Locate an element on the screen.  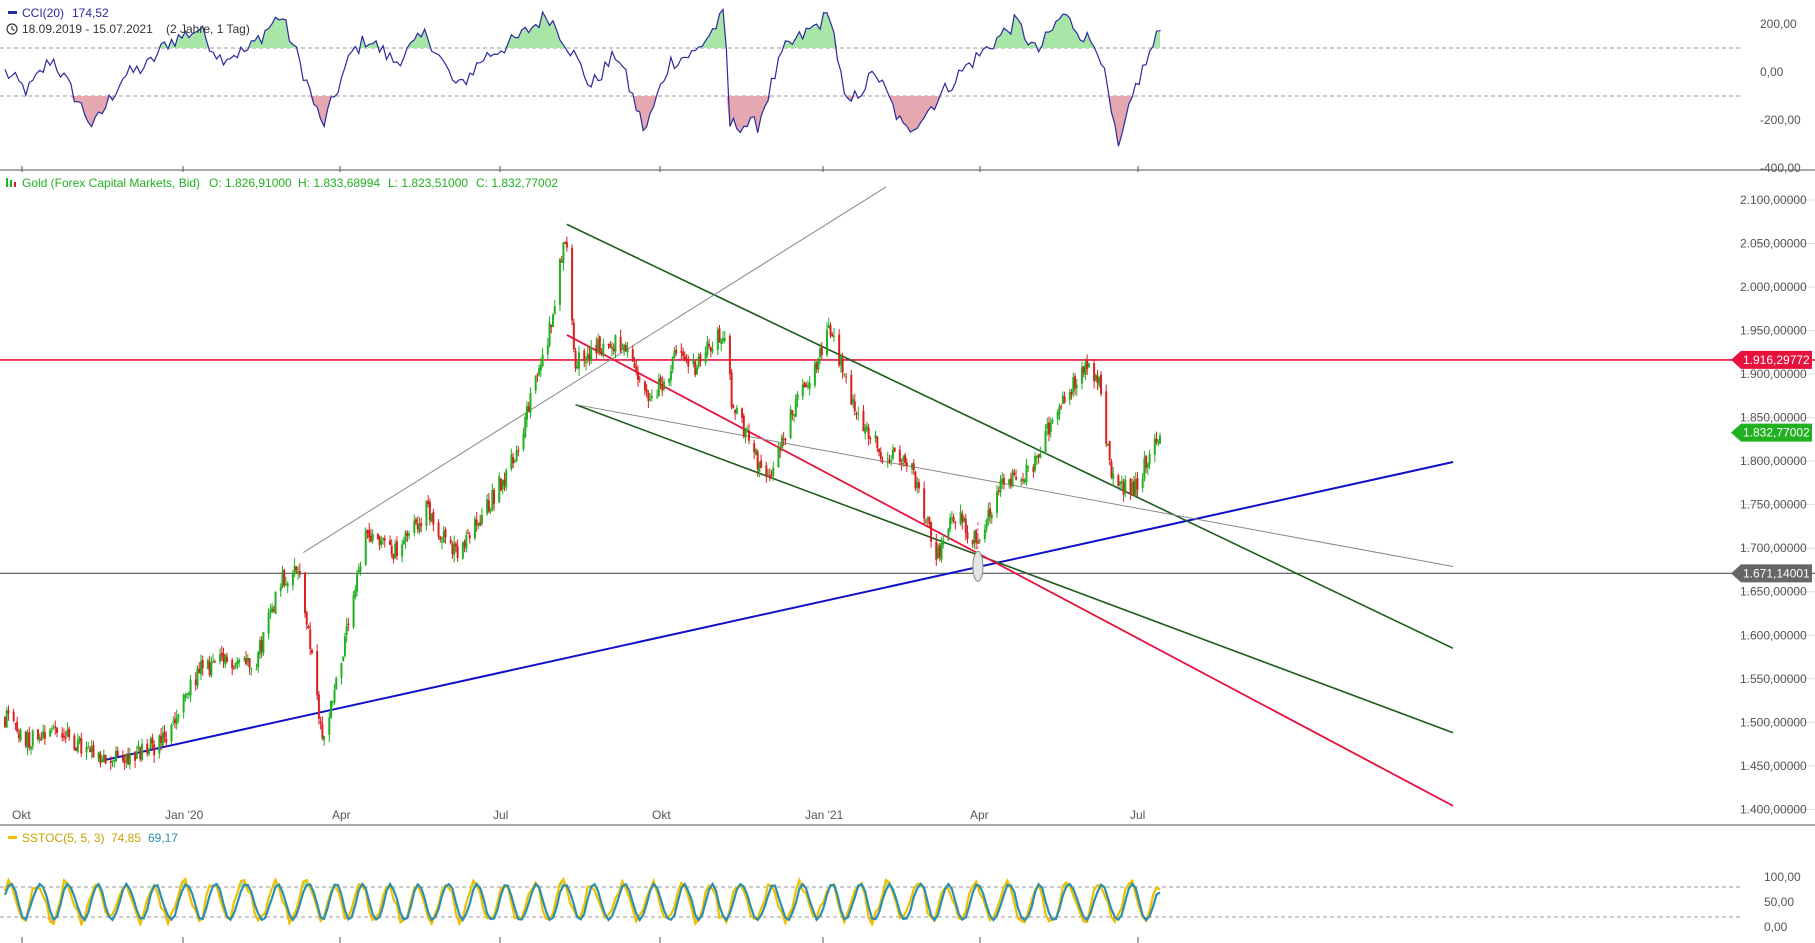
stoch-y-tick-label: 100,00 is located at coordinates (1782, 877).